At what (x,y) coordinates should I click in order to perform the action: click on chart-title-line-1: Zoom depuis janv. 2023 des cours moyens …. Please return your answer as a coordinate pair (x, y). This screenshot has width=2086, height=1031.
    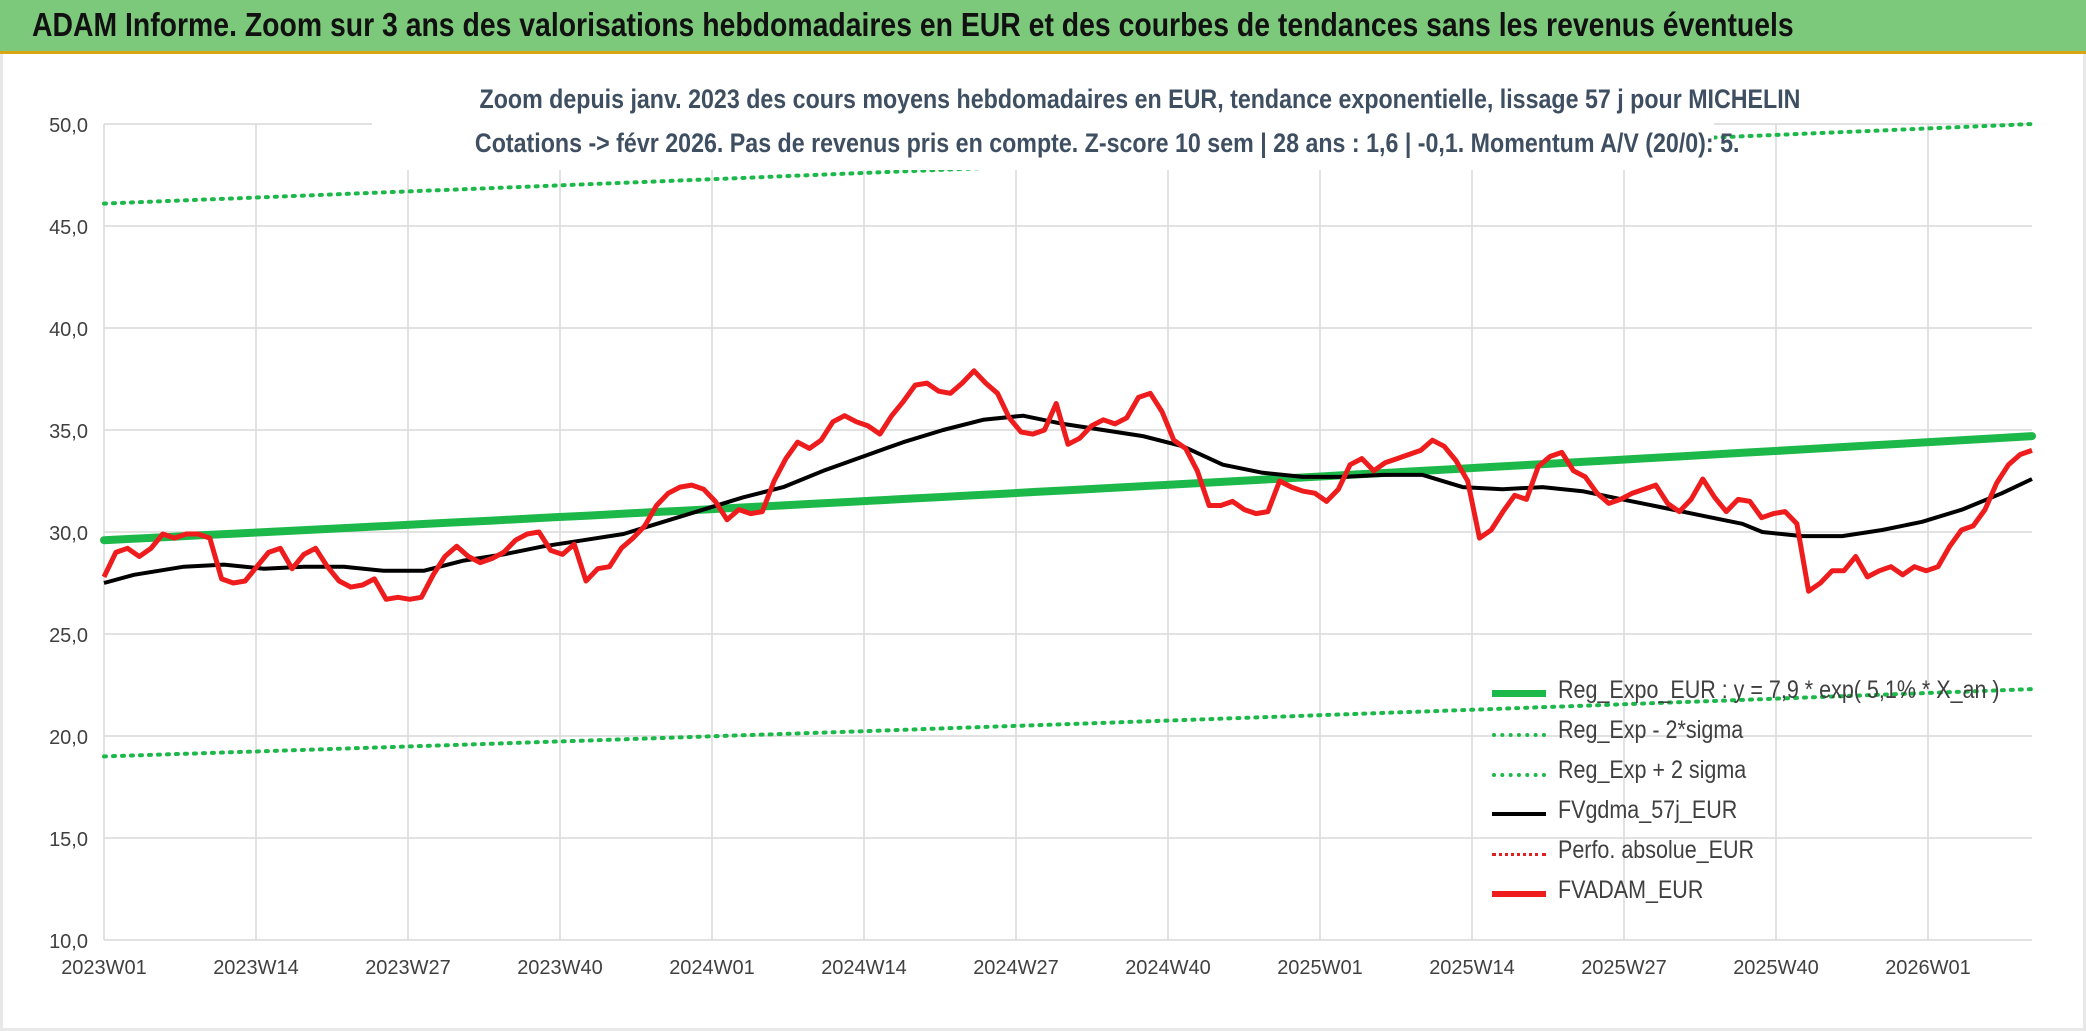
    Looking at the image, I should click on (1086, 99).